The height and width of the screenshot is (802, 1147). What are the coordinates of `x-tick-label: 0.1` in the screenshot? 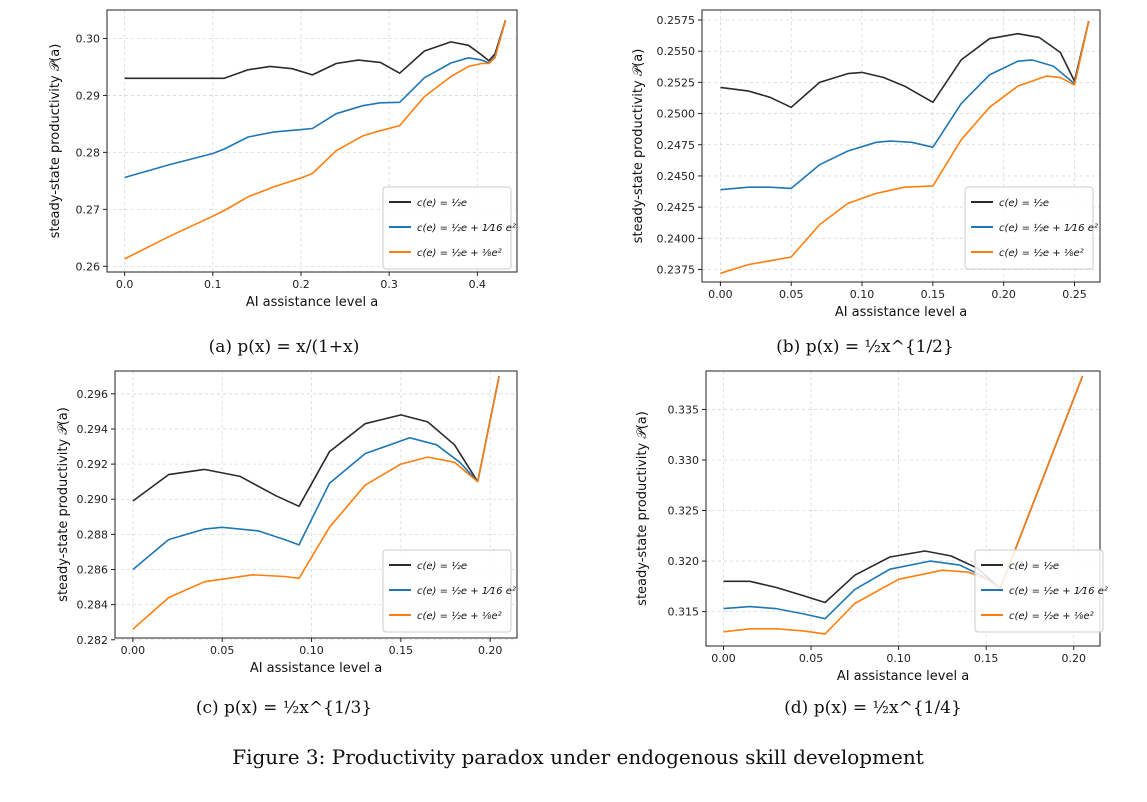 It's located at (213, 284).